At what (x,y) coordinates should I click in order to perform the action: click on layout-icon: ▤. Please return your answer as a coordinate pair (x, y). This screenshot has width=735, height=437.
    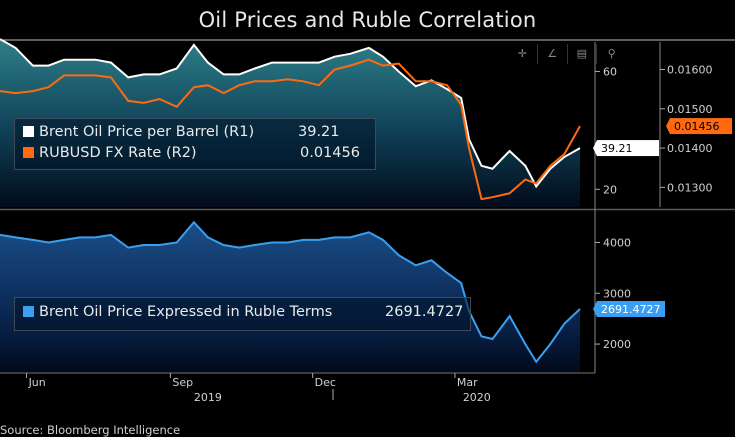
    Looking at the image, I should click on (581, 54).